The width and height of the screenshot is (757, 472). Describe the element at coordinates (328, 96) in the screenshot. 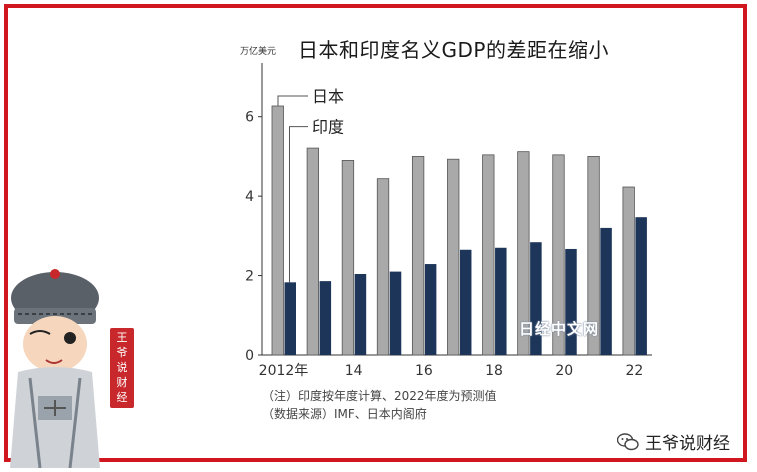

I see `legend-japan-label: 日本` at that location.